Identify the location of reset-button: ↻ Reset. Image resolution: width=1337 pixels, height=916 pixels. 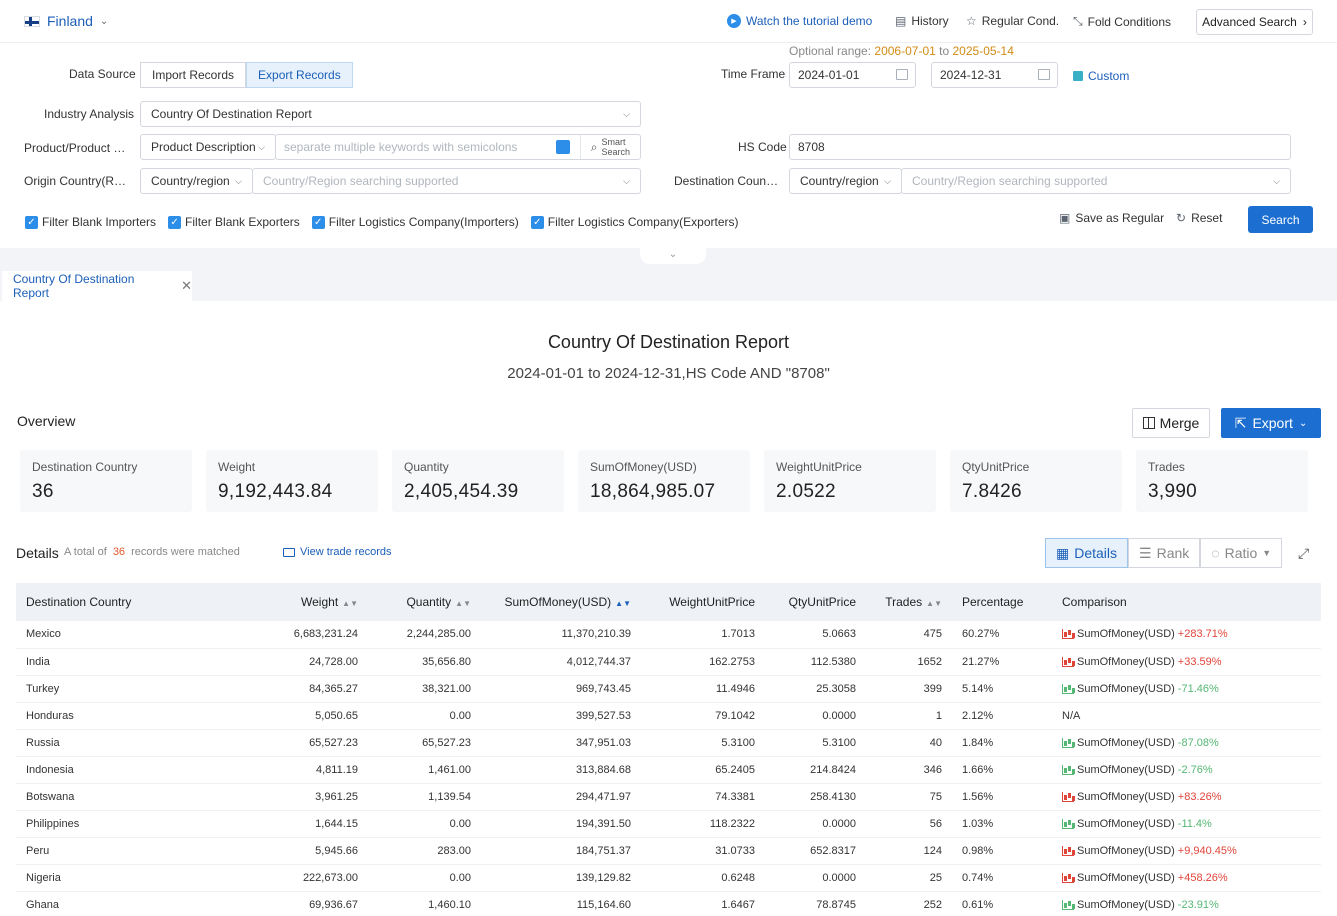
(1199, 218).